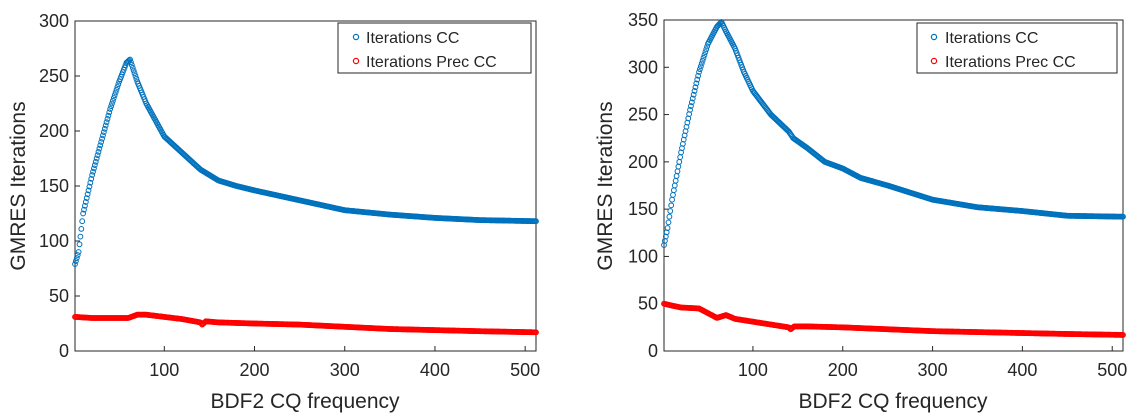  What do you see at coordinates (54, 21) in the screenshot?
I see `y-tick-label: 300` at bounding box center [54, 21].